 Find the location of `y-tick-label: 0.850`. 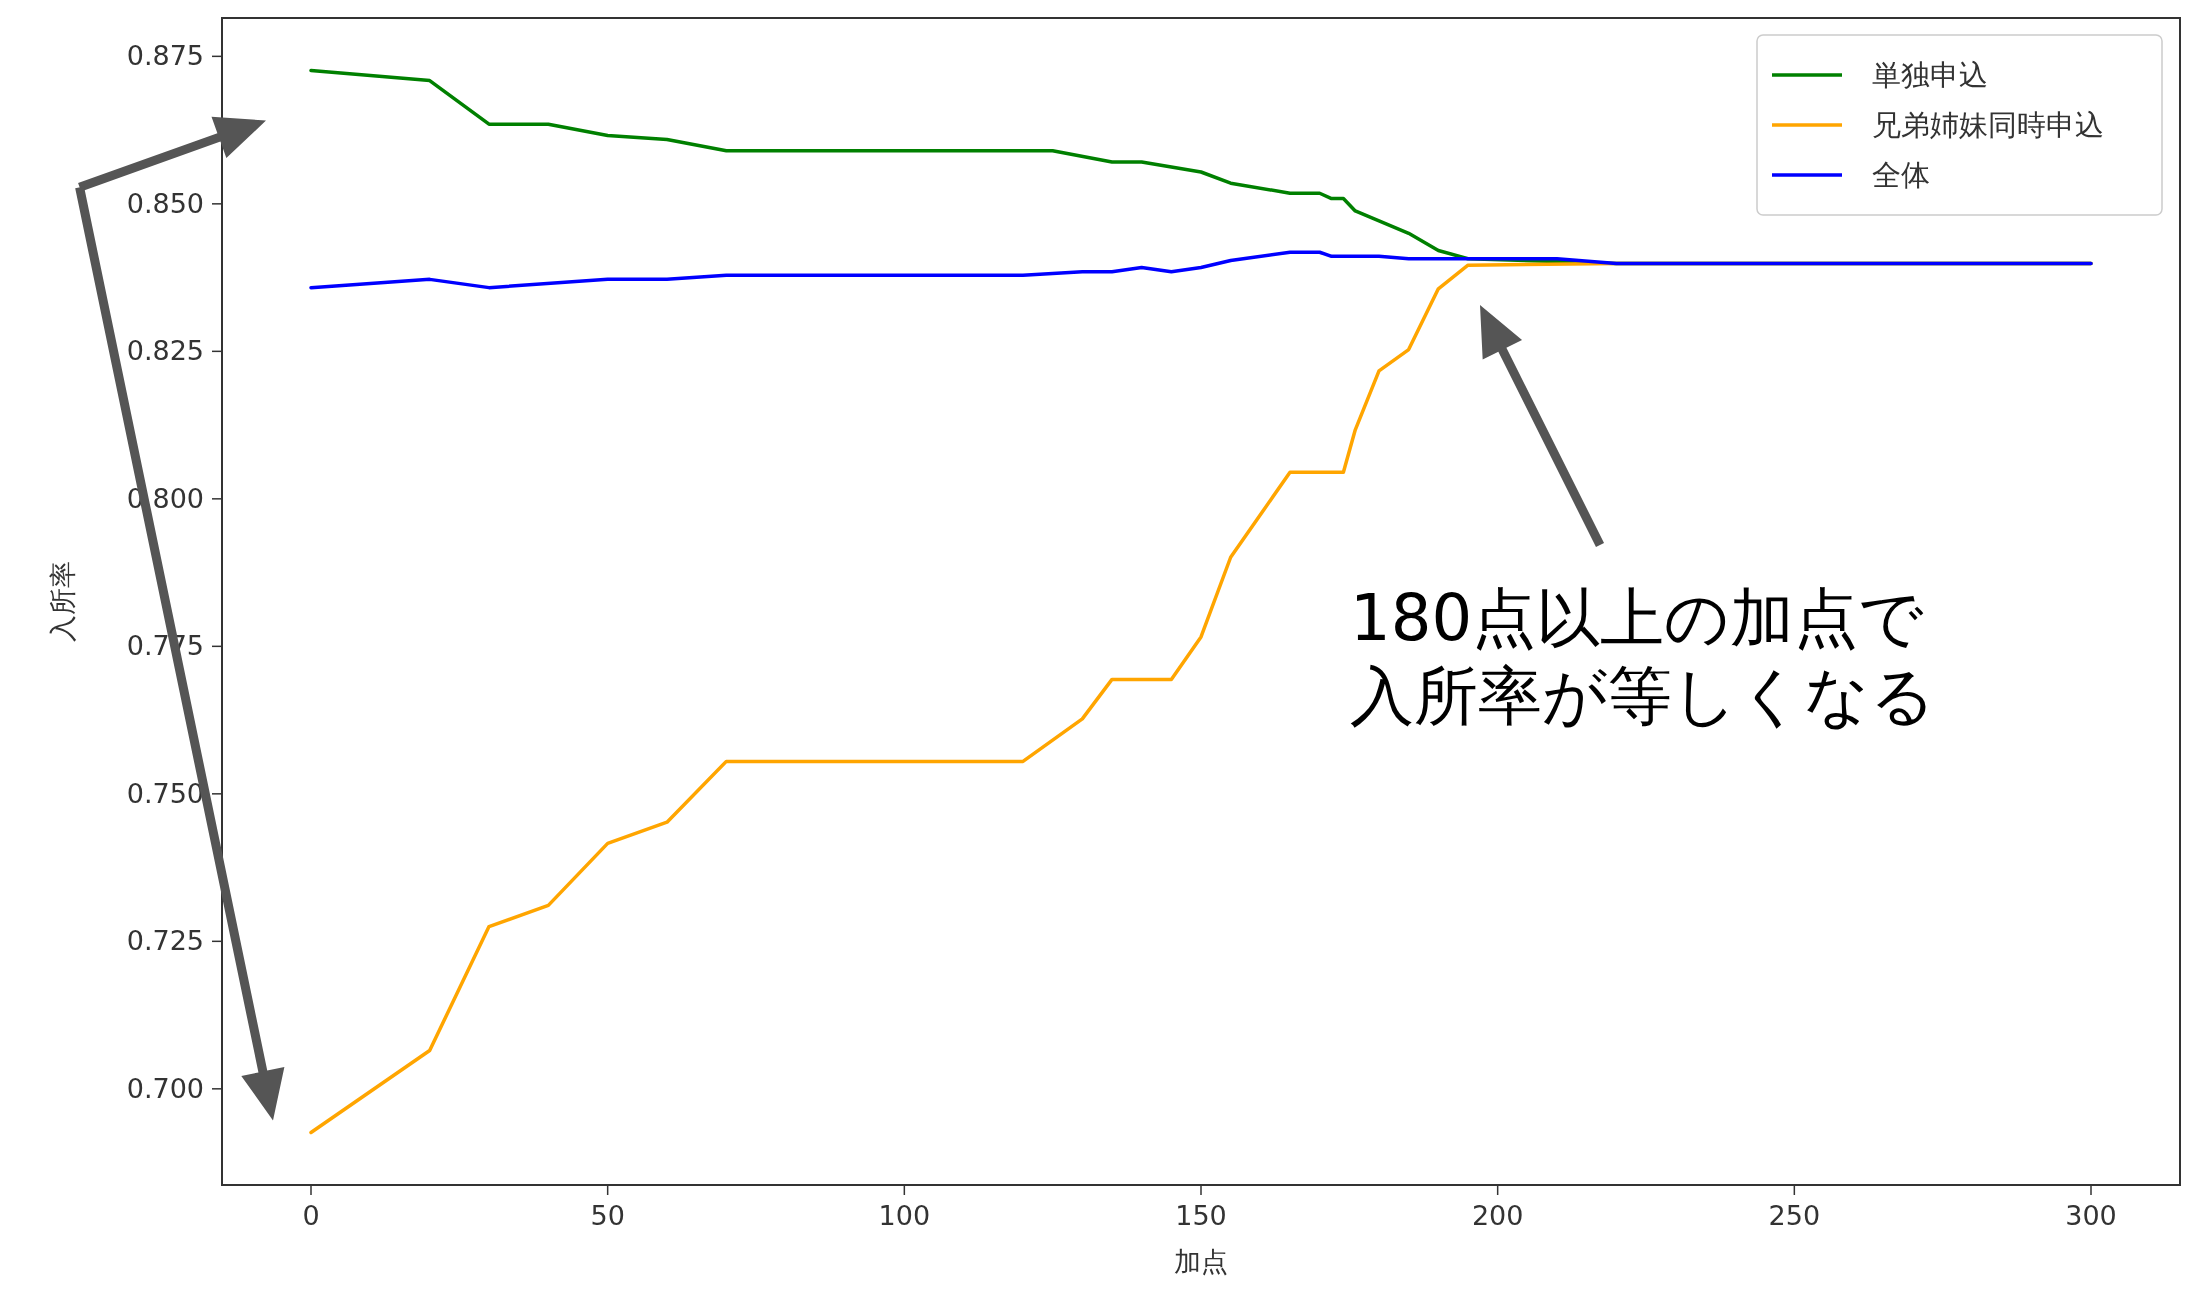

y-tick-label: 0.850 is located at coordinates (165, 203).